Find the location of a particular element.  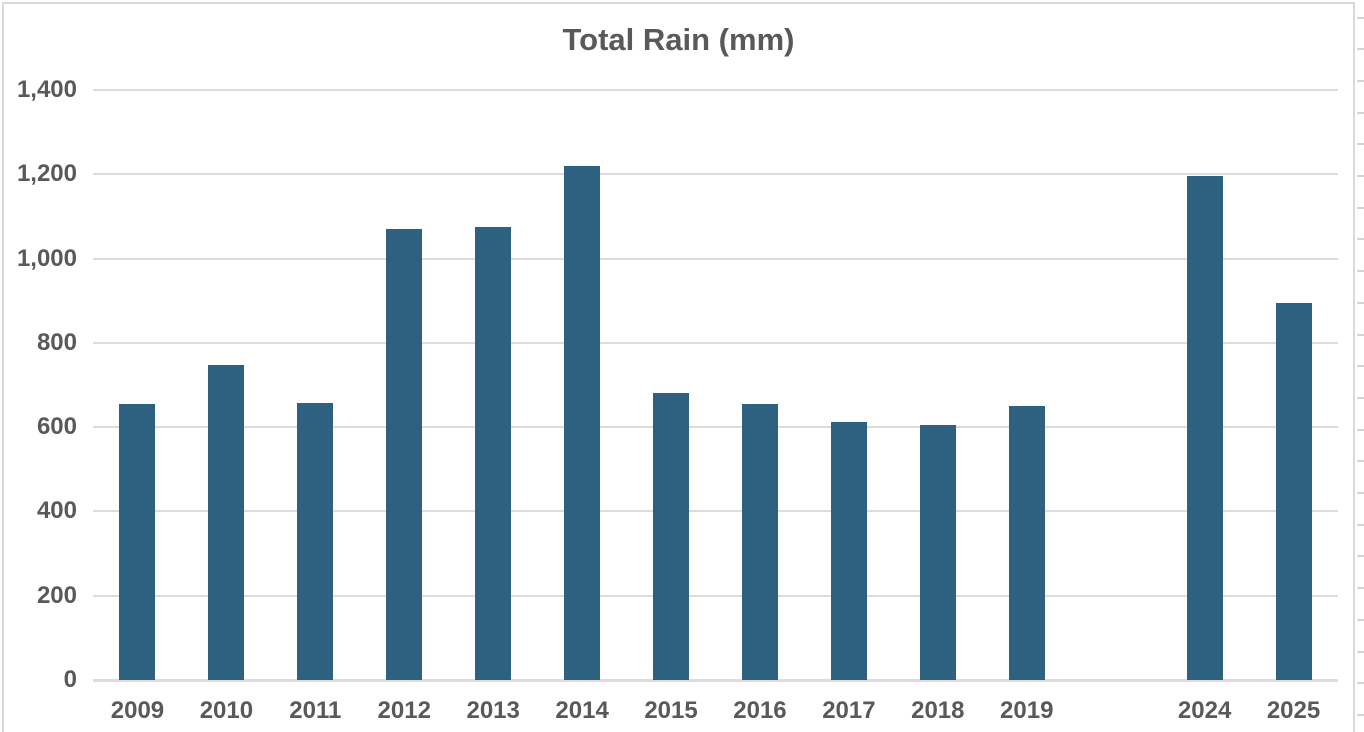

x-axis-label: 2009 is located at coordinates (137, 710).